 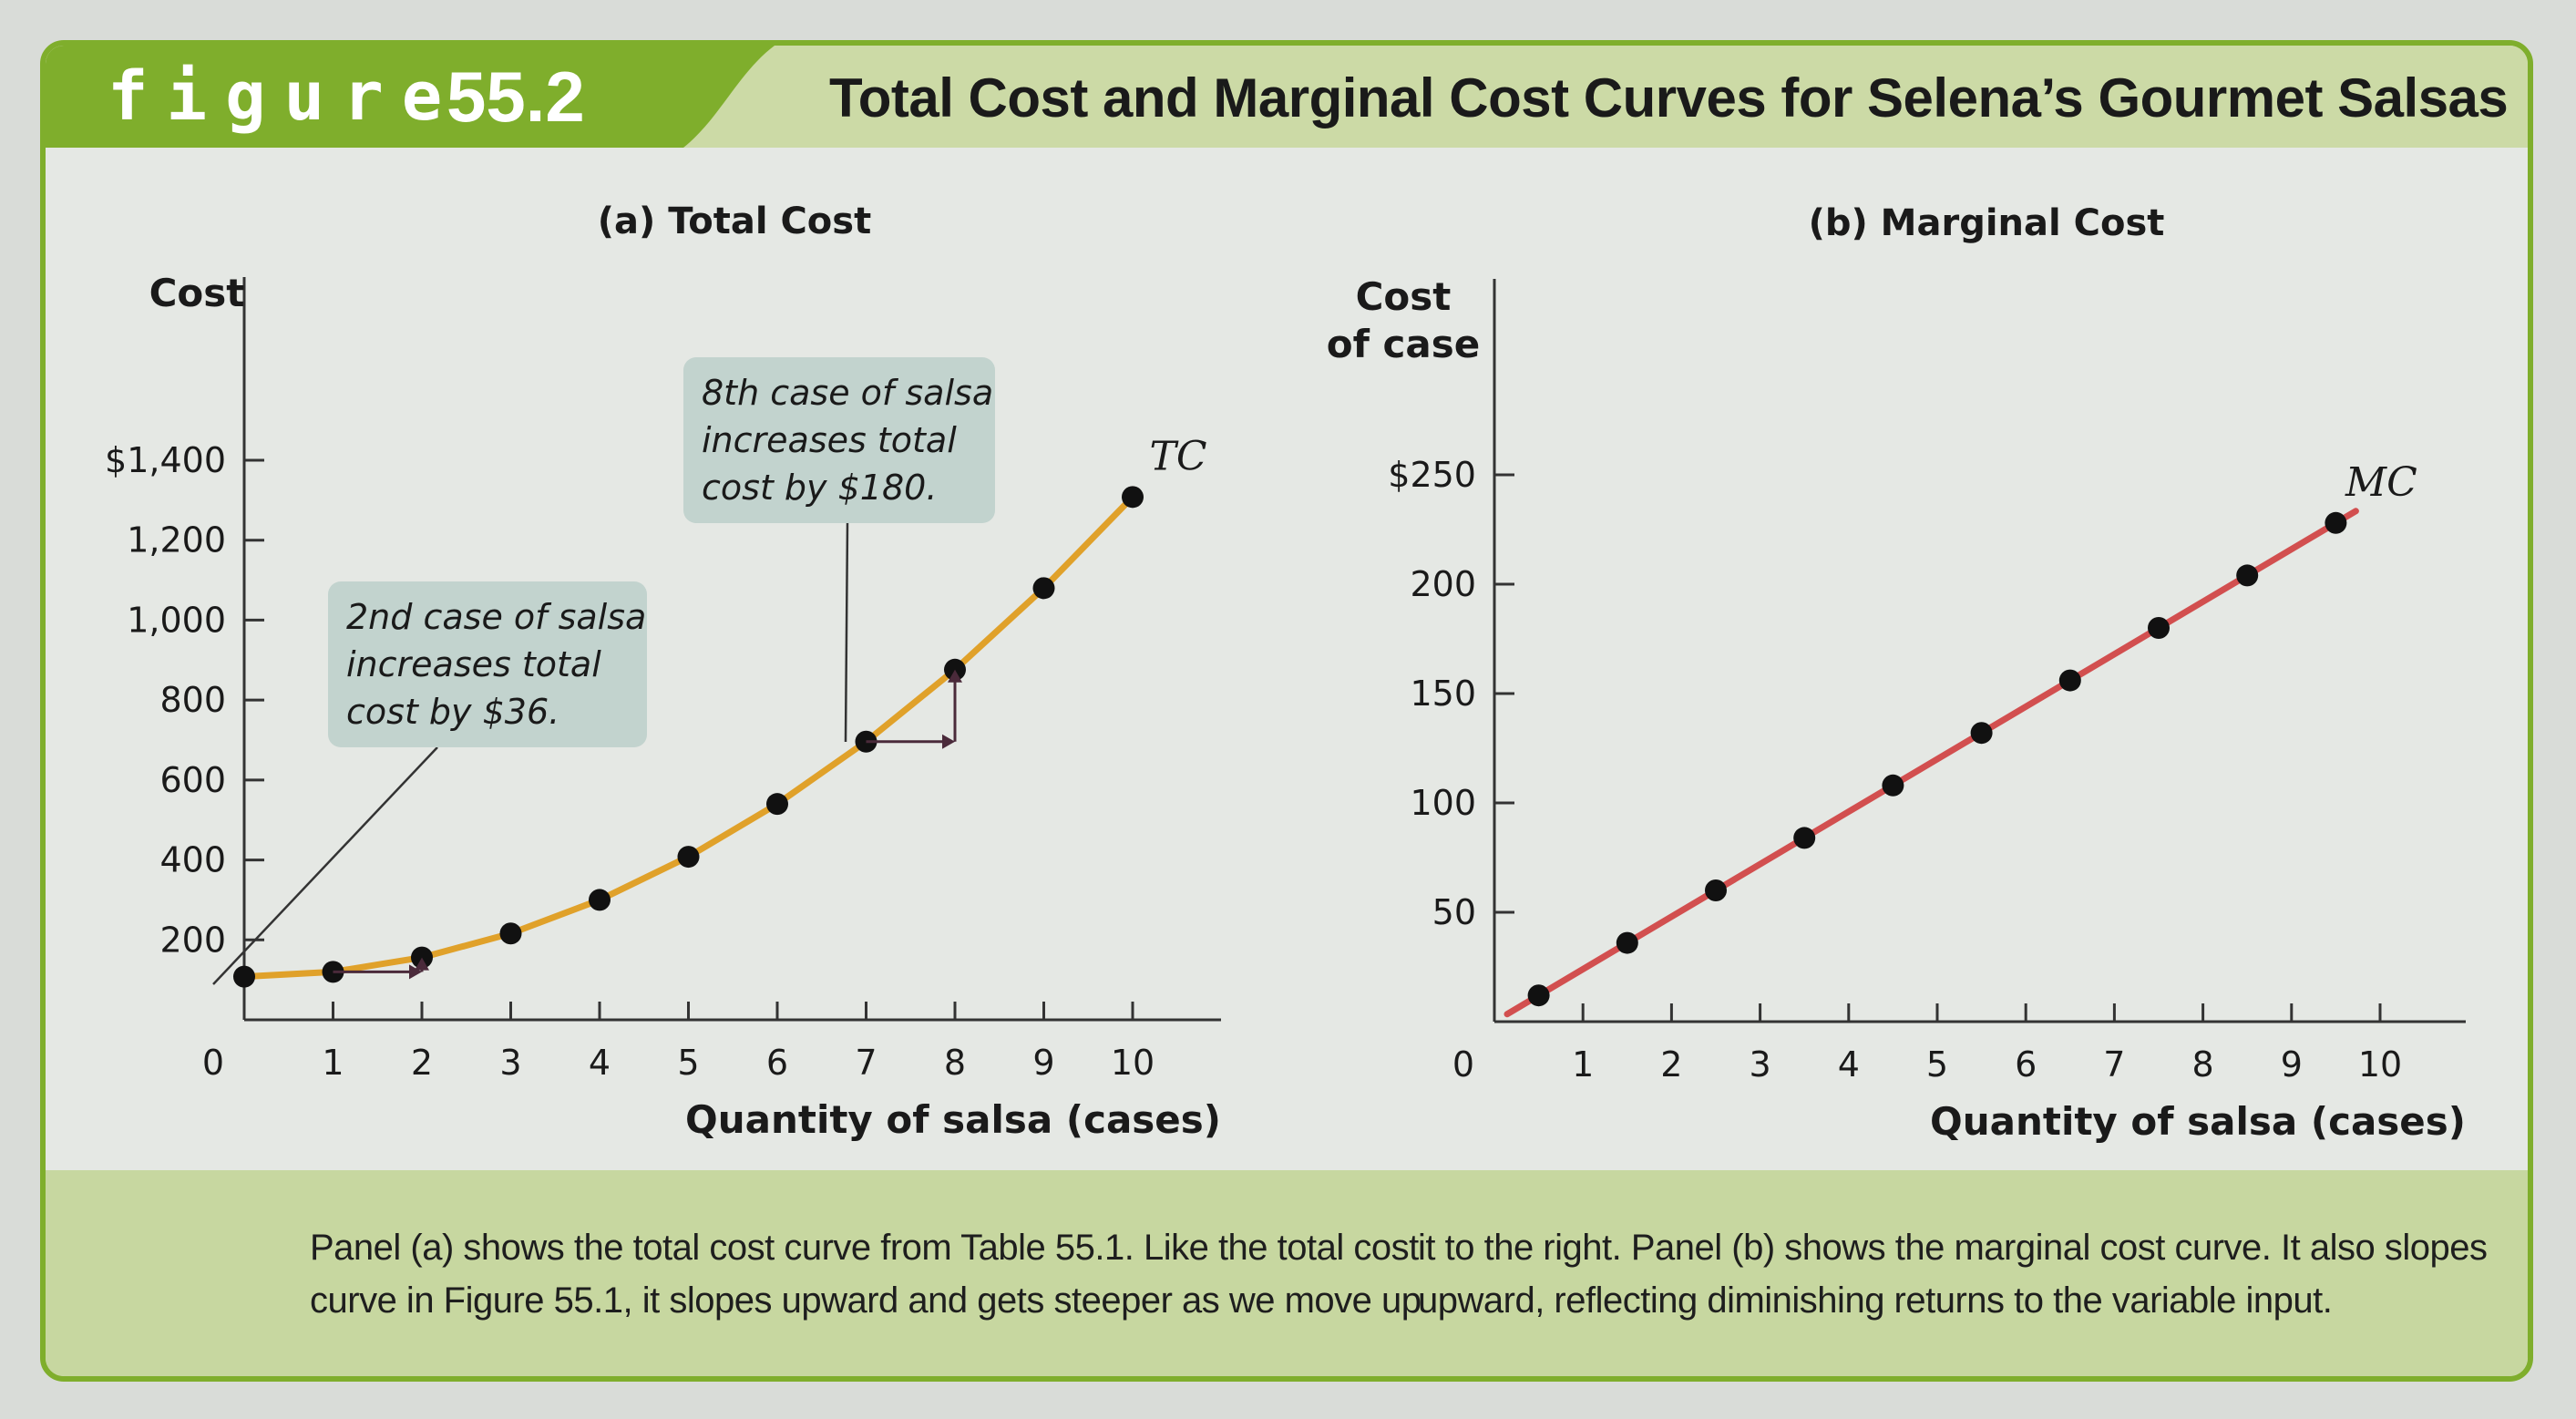 I want to click on y-axis-title: Cost, so click(x=197, y=293).